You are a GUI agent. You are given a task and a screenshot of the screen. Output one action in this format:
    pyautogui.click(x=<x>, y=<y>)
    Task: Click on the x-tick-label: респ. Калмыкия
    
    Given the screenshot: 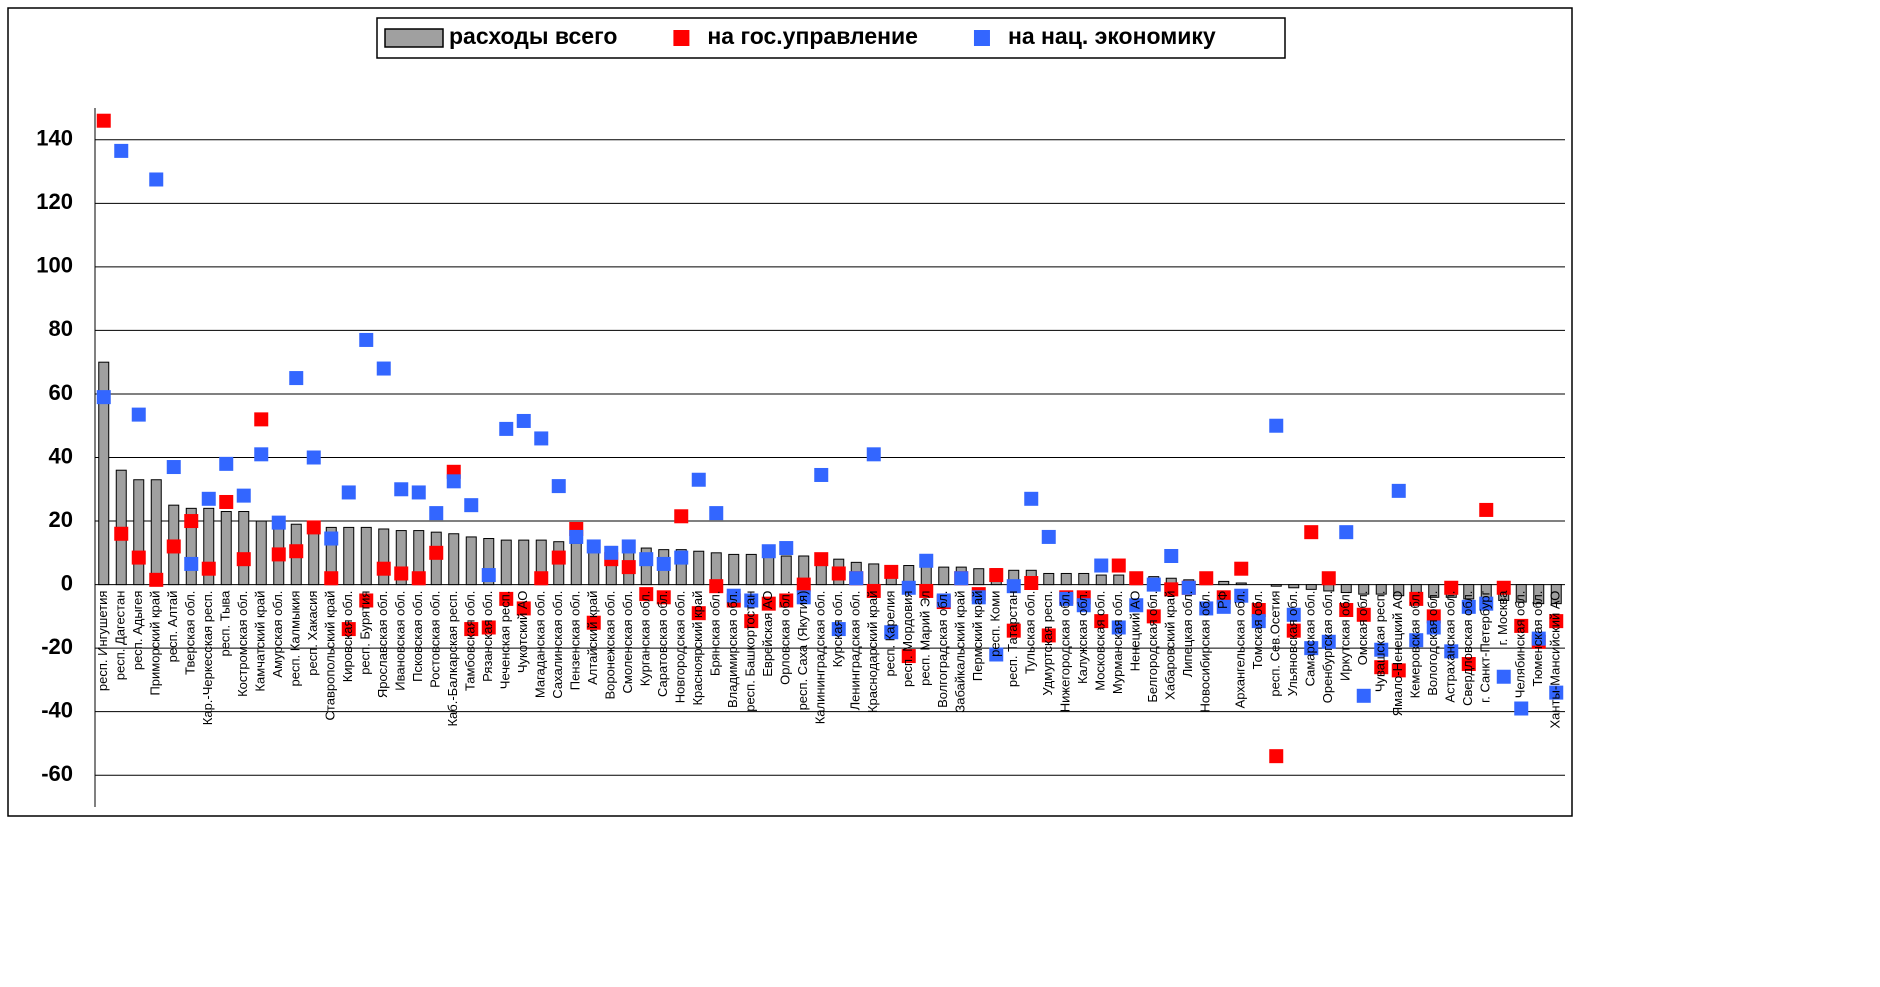 What is the action you would take?
    pyautogui.click(x=295, y=639)
    